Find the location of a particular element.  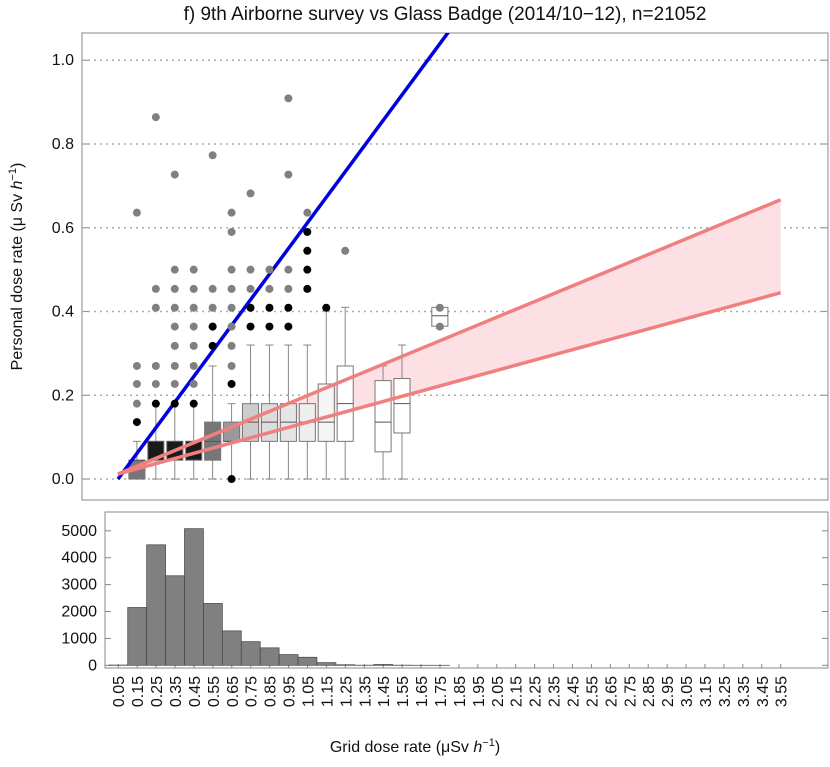

x-tick-label: 3.45 is located at coordinates (763, 691).